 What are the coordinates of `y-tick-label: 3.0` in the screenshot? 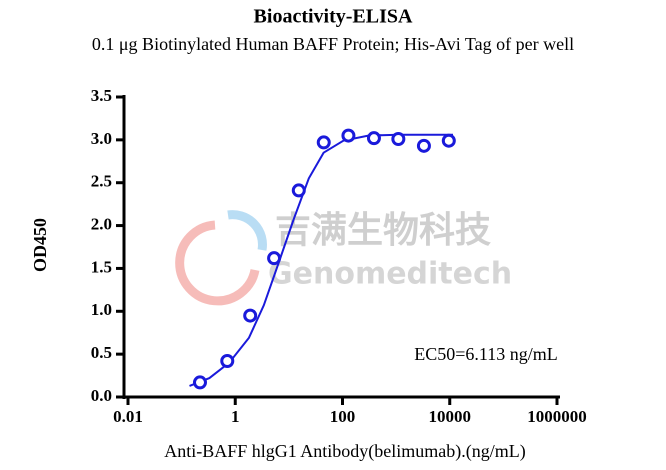 It's located at (101, 138).